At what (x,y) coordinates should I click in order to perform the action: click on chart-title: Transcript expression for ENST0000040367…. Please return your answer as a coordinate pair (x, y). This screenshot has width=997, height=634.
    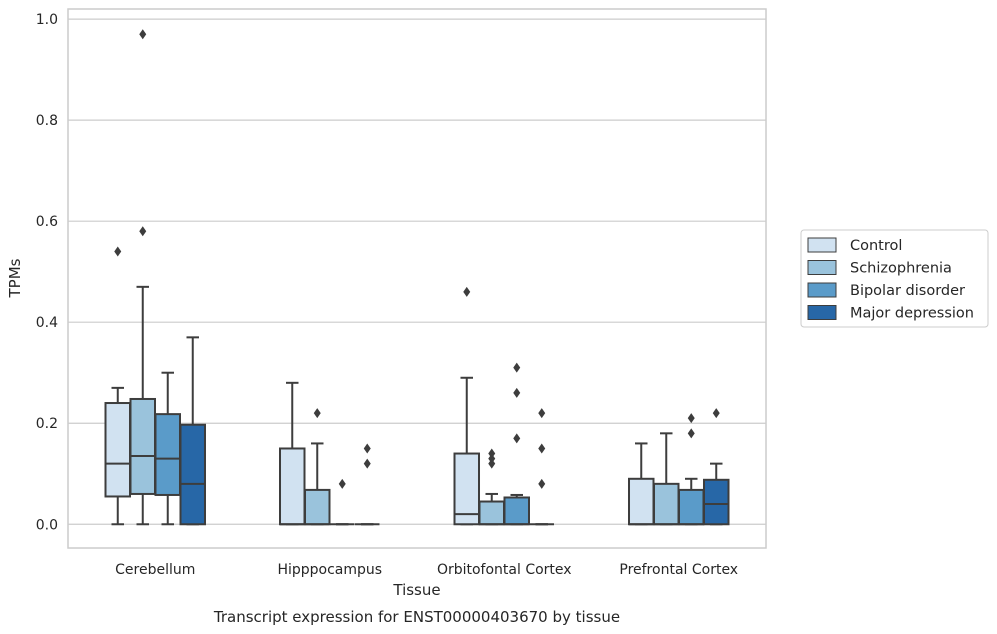
    Looking at the image, I should click on (416, 617).